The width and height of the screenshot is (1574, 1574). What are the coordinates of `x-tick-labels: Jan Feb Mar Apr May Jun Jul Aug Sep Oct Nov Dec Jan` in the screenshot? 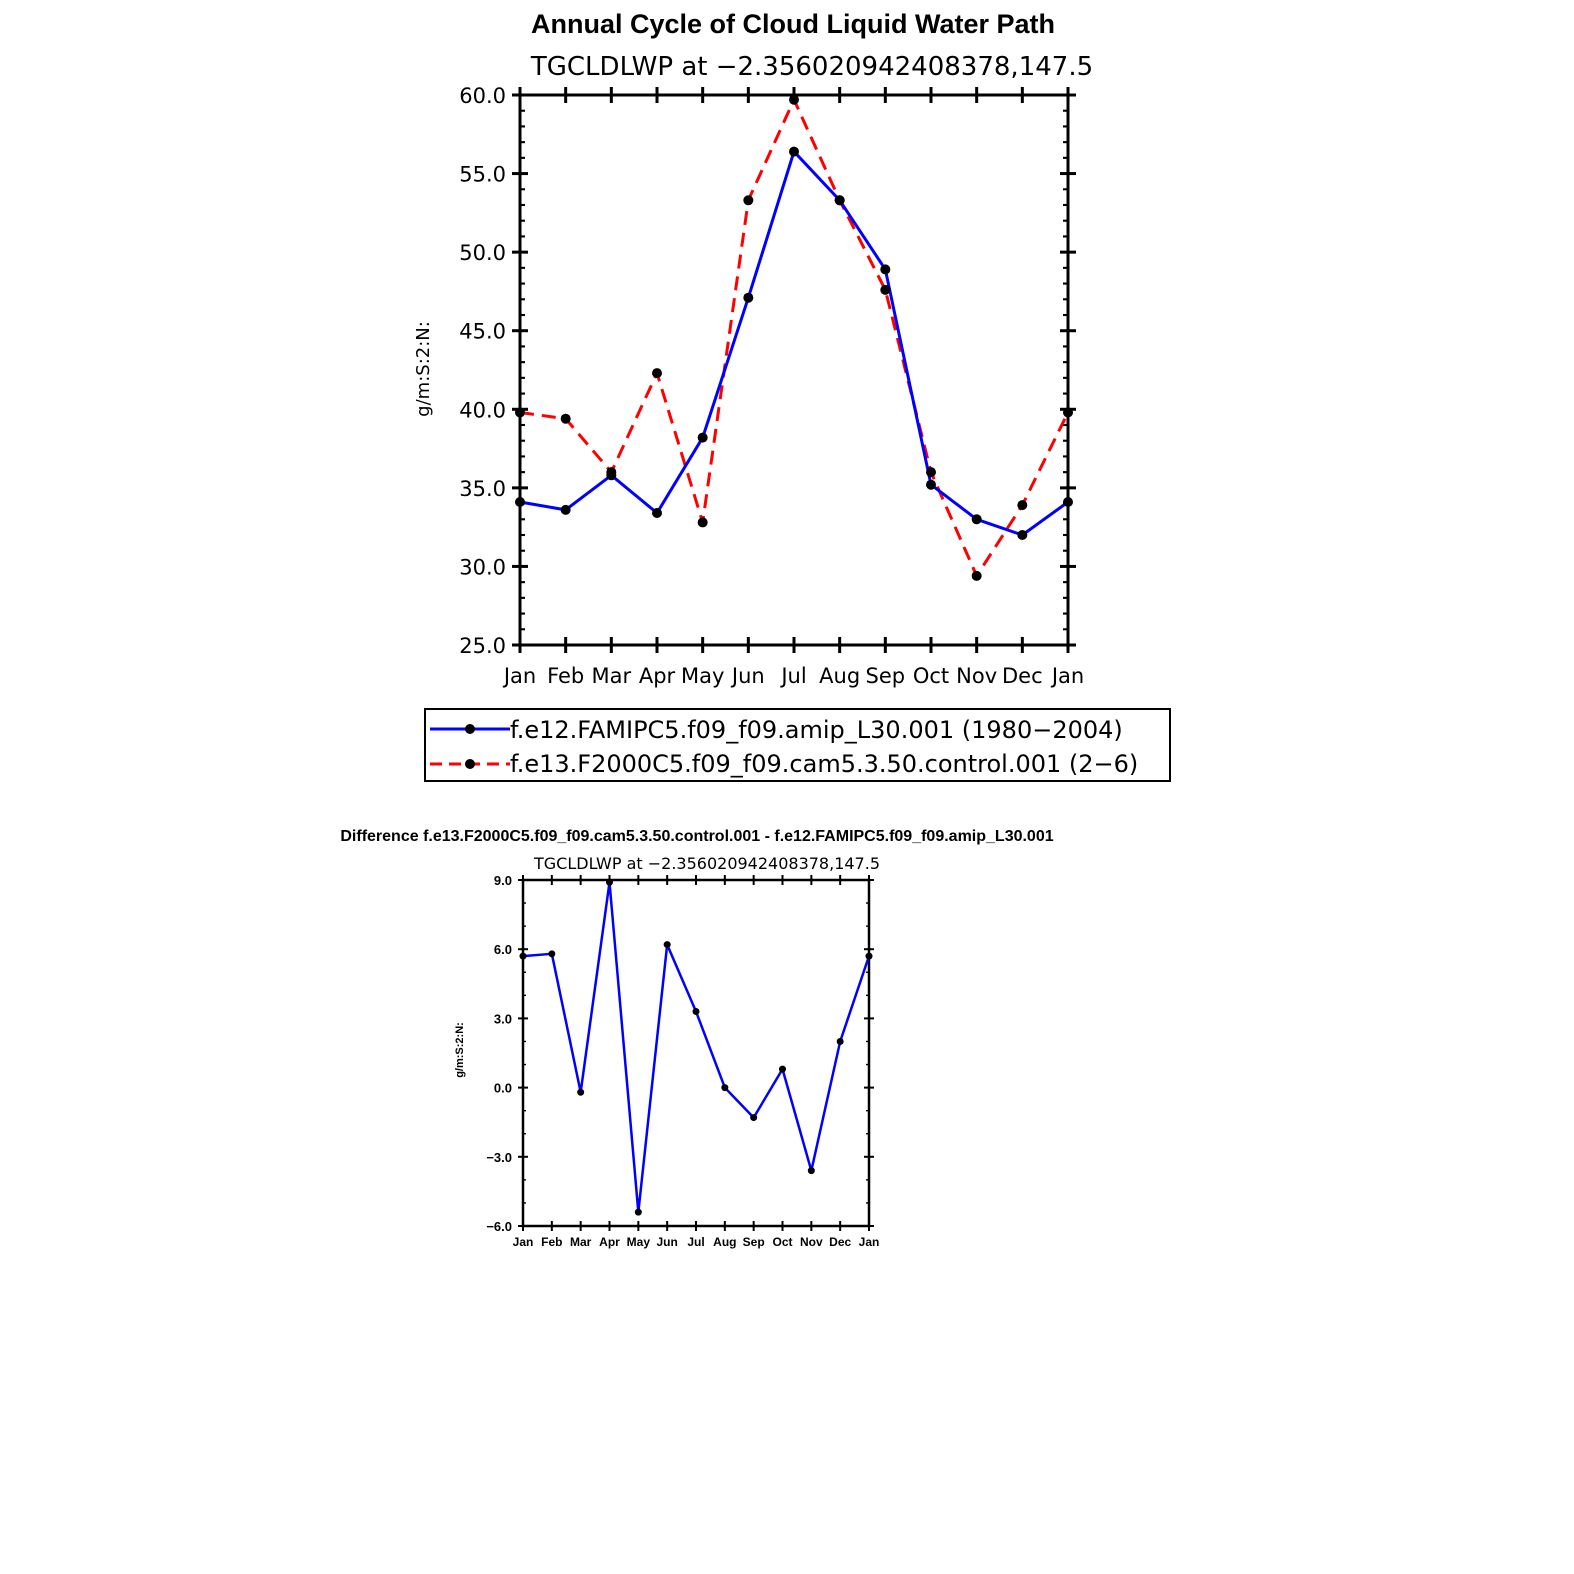 It's located at (793, 676).